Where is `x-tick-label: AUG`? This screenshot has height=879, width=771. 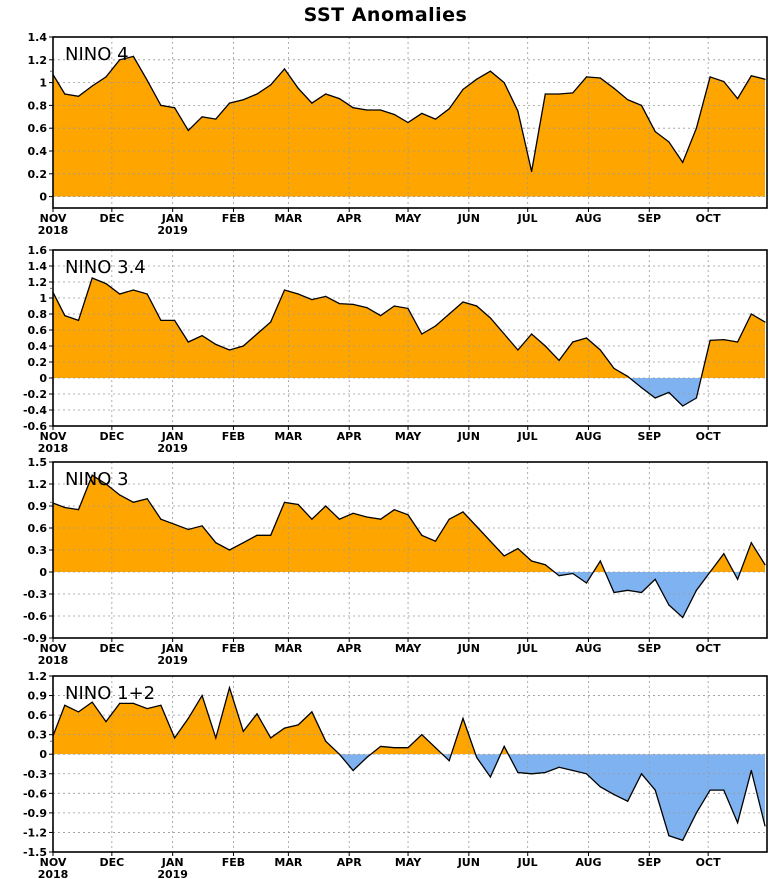
x-tick-label: AUG is located at coordinates (588, 648).